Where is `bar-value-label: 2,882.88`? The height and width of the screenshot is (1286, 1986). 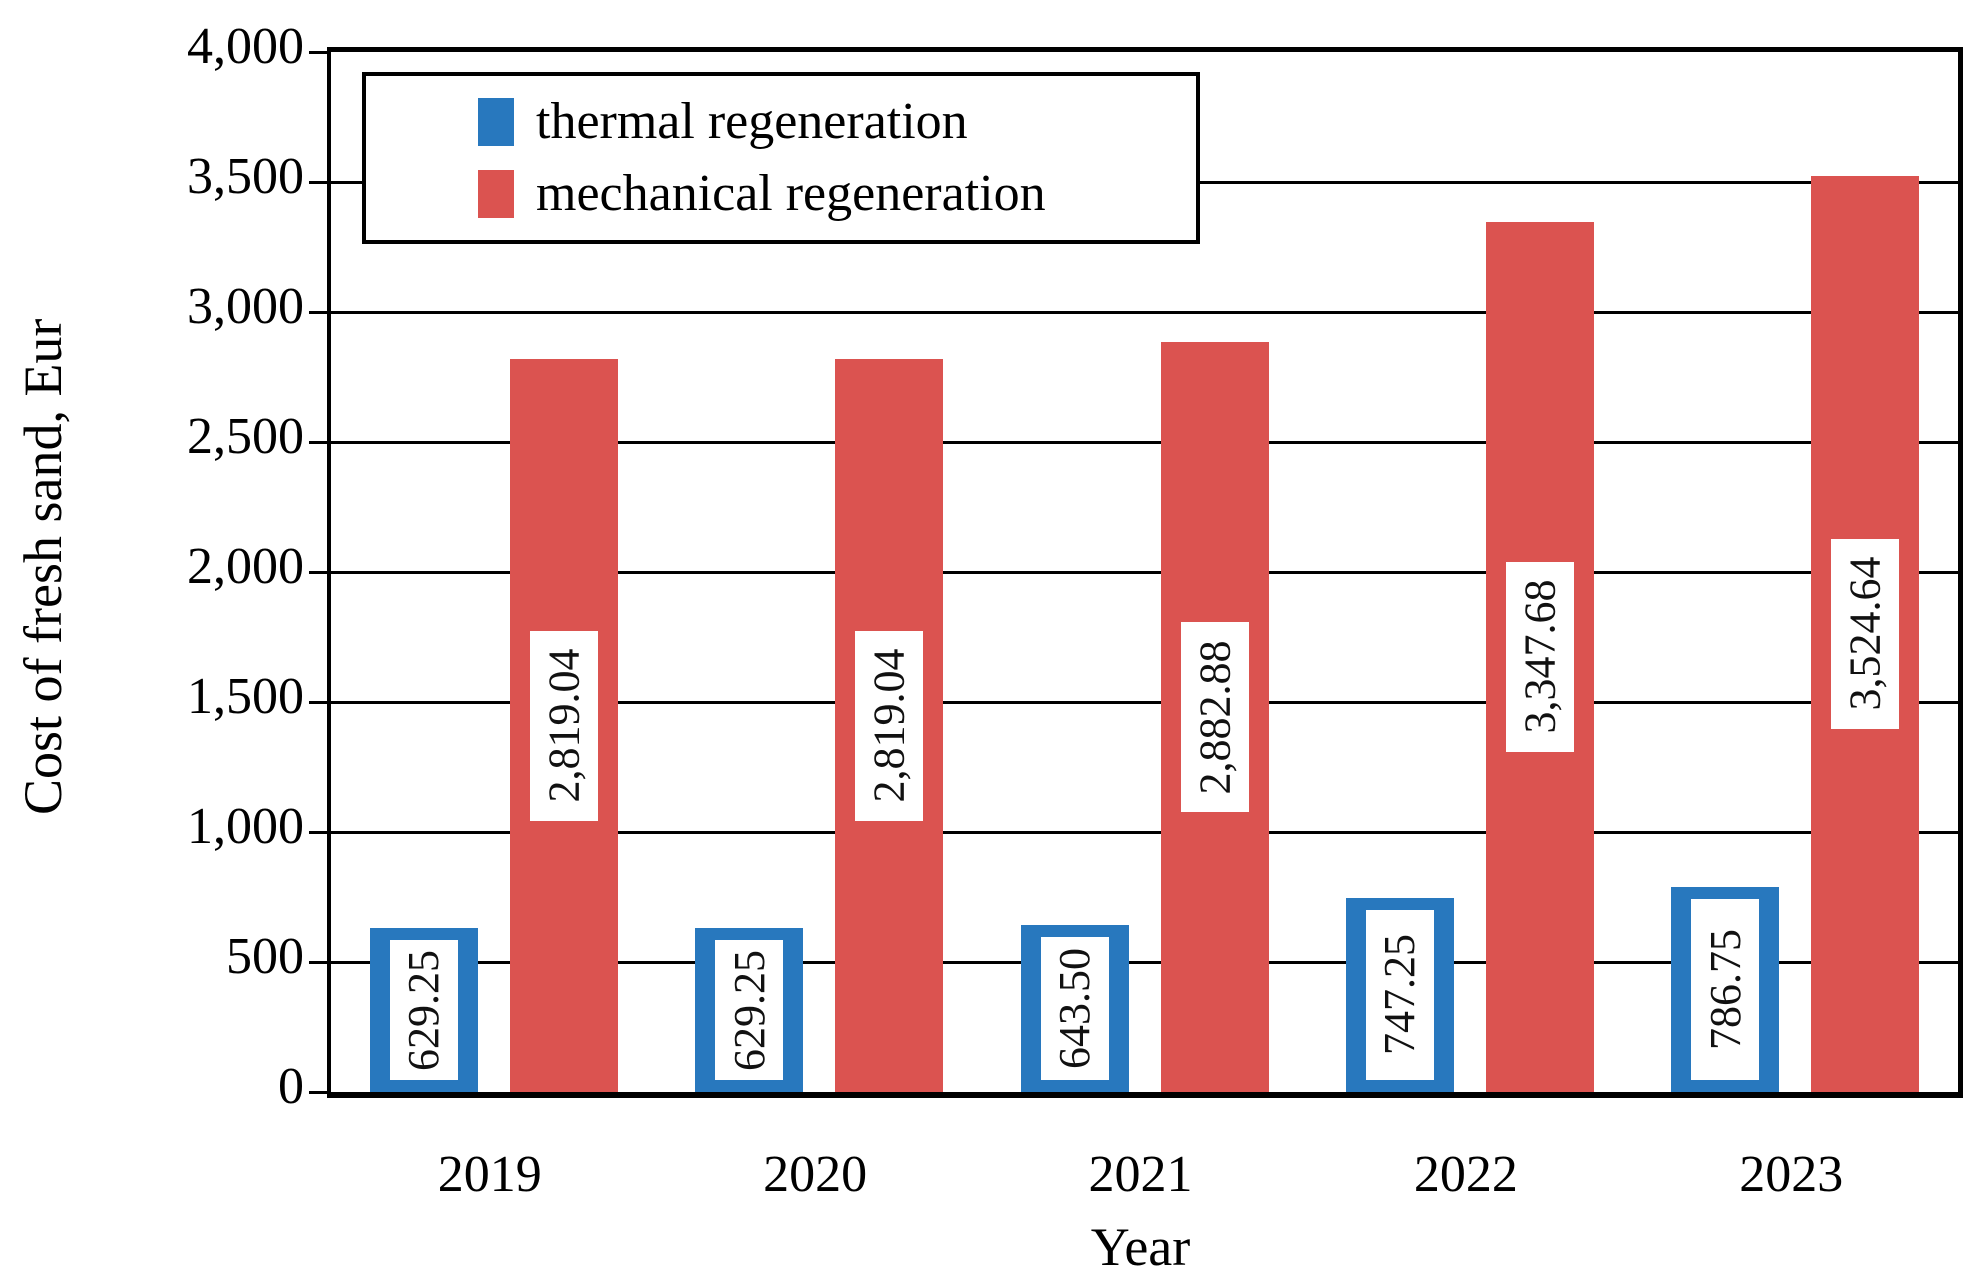 bar-value-label: 2,882.88 is located at coordinates (1214, 717).